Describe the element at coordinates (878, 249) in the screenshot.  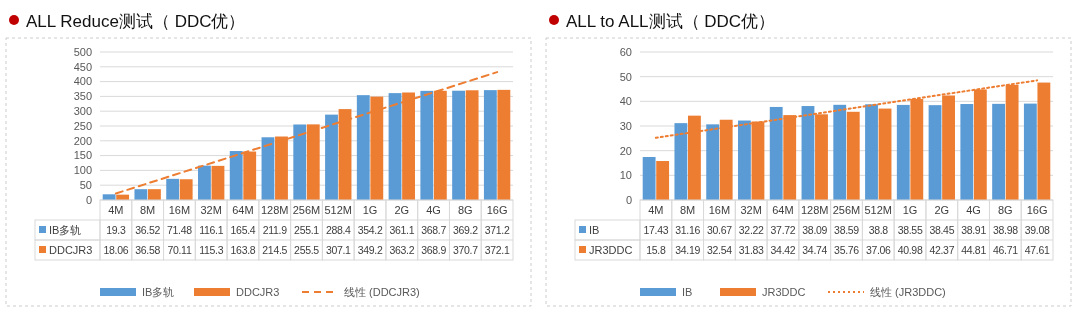
I see `data-label: 37.06` at that location.